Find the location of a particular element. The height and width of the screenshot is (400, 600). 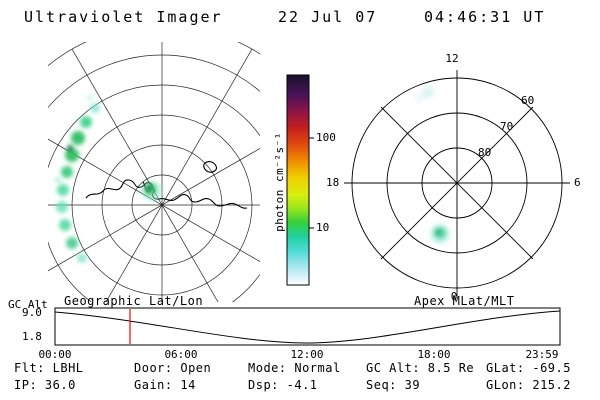

altitude-strip is located at coordinates (307, 326).